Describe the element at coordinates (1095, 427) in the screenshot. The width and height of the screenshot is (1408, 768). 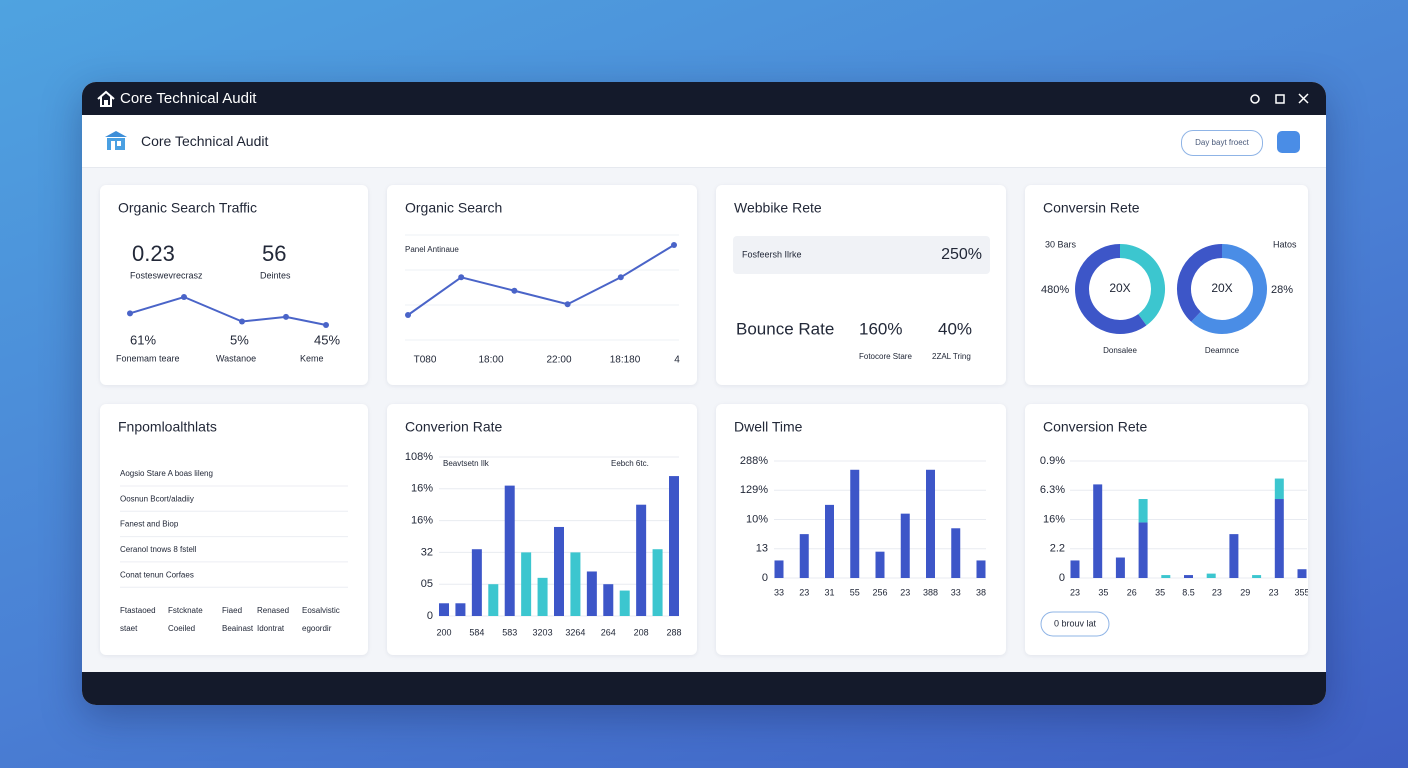
I see `card-title: Conversion Rete` at that location.